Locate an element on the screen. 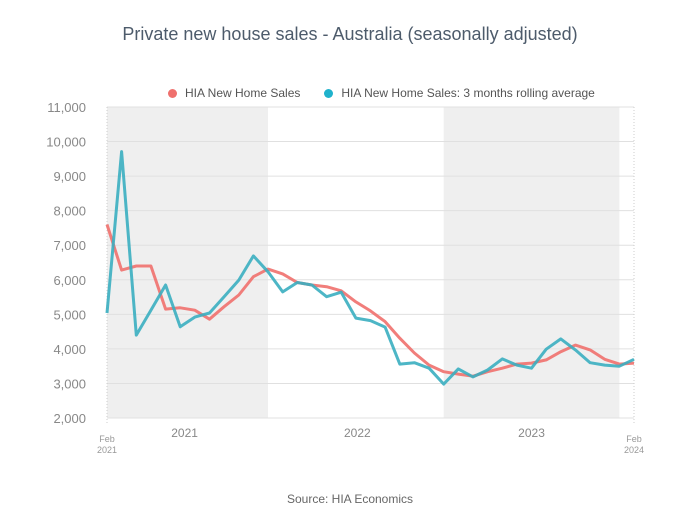 The image size is (700, 525). y-tick-label: 5,000 is located at coordinates (69, 314).